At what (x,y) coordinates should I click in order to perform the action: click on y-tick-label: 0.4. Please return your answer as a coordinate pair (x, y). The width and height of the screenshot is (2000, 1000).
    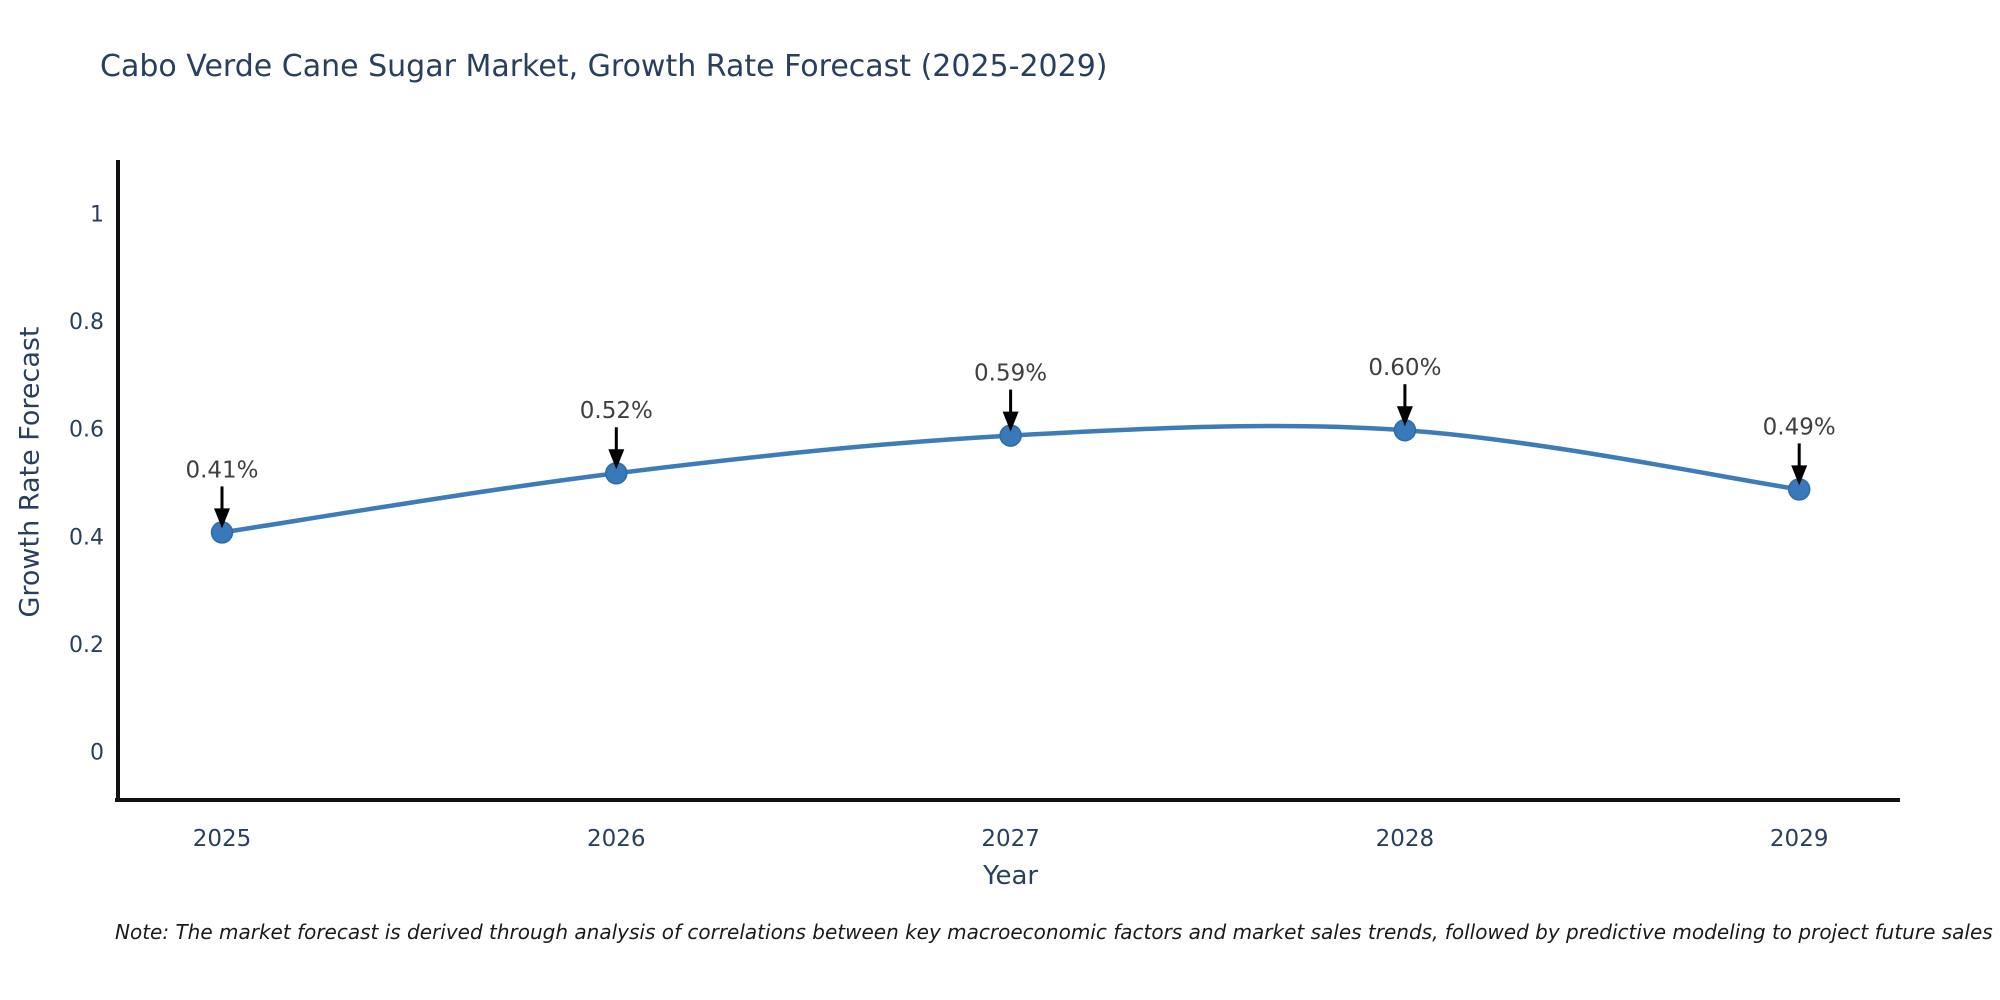
    Looking at the image, I should click on (86, 537).